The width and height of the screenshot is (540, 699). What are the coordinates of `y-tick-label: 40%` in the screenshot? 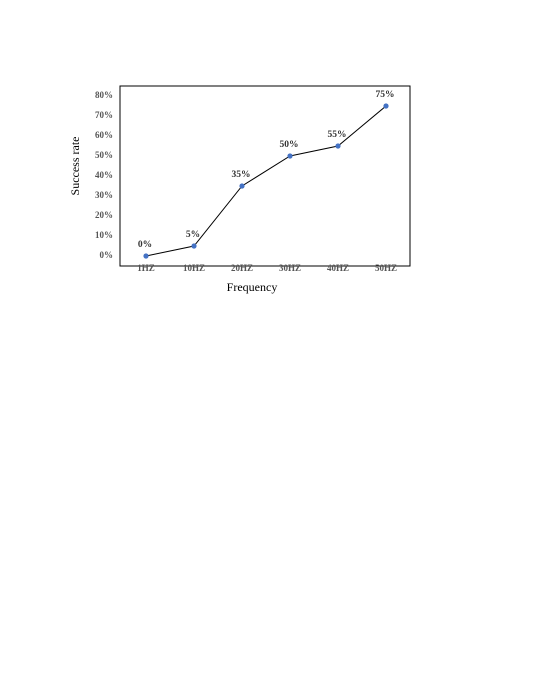 It's located at (104, 175).